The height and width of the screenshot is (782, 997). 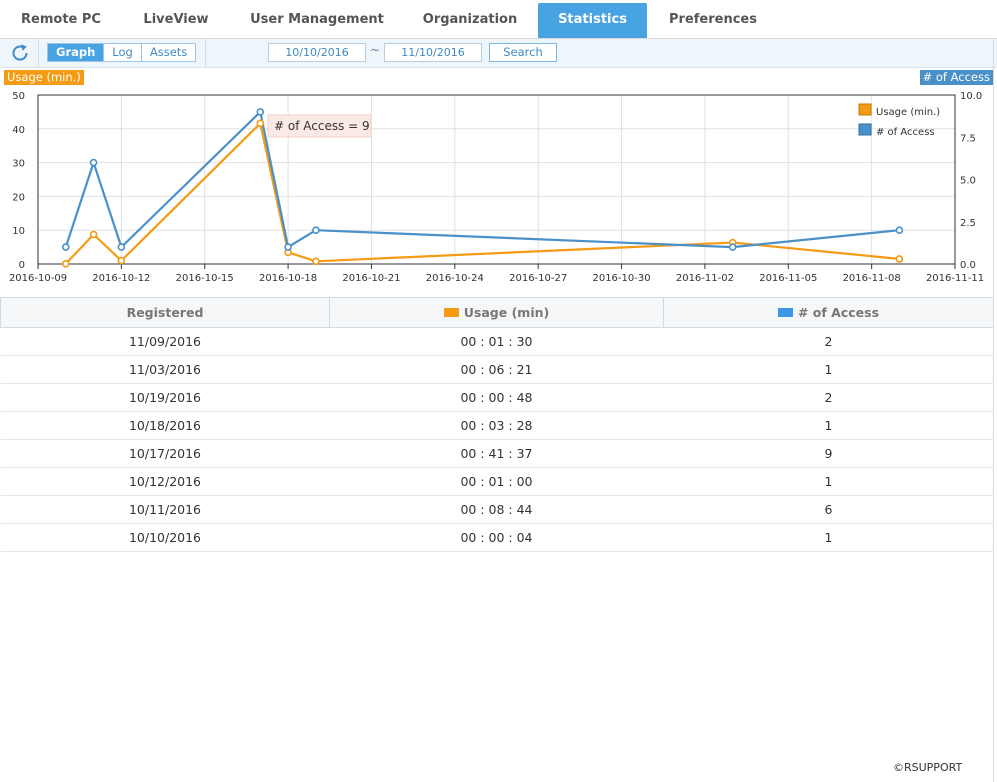 I want to click on view-toggle: Graph Log Assets, so click(x=122, y=52).